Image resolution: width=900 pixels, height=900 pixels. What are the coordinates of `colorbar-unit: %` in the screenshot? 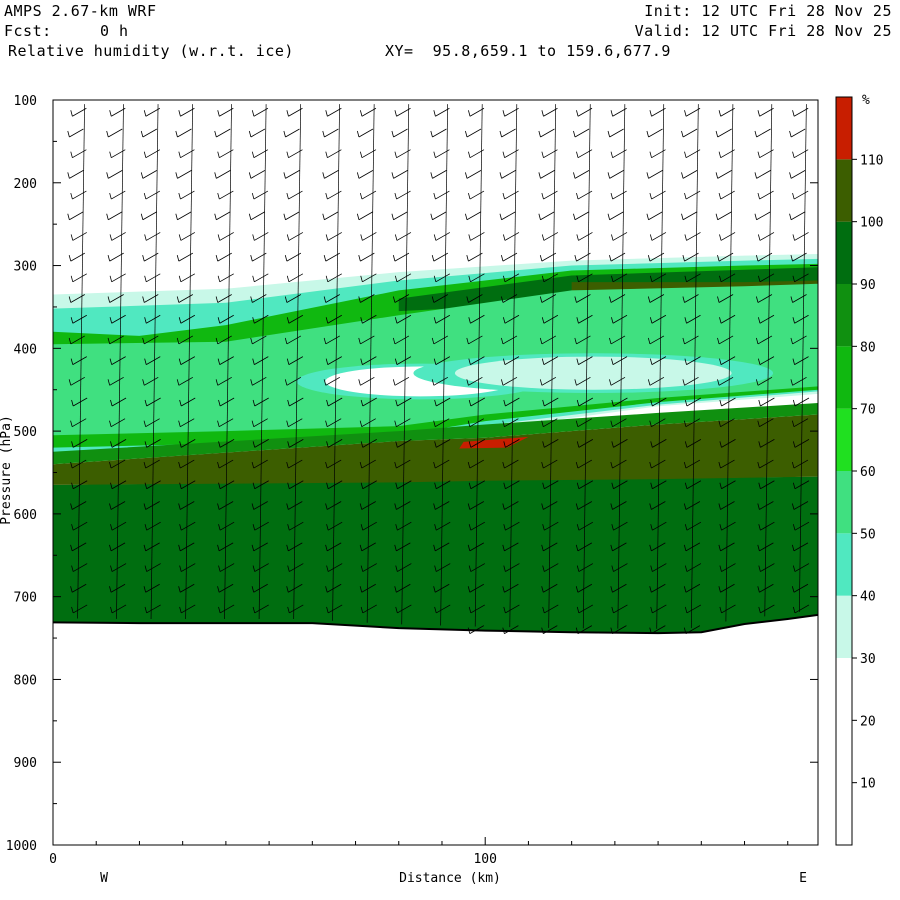 It's located at (866, 100).